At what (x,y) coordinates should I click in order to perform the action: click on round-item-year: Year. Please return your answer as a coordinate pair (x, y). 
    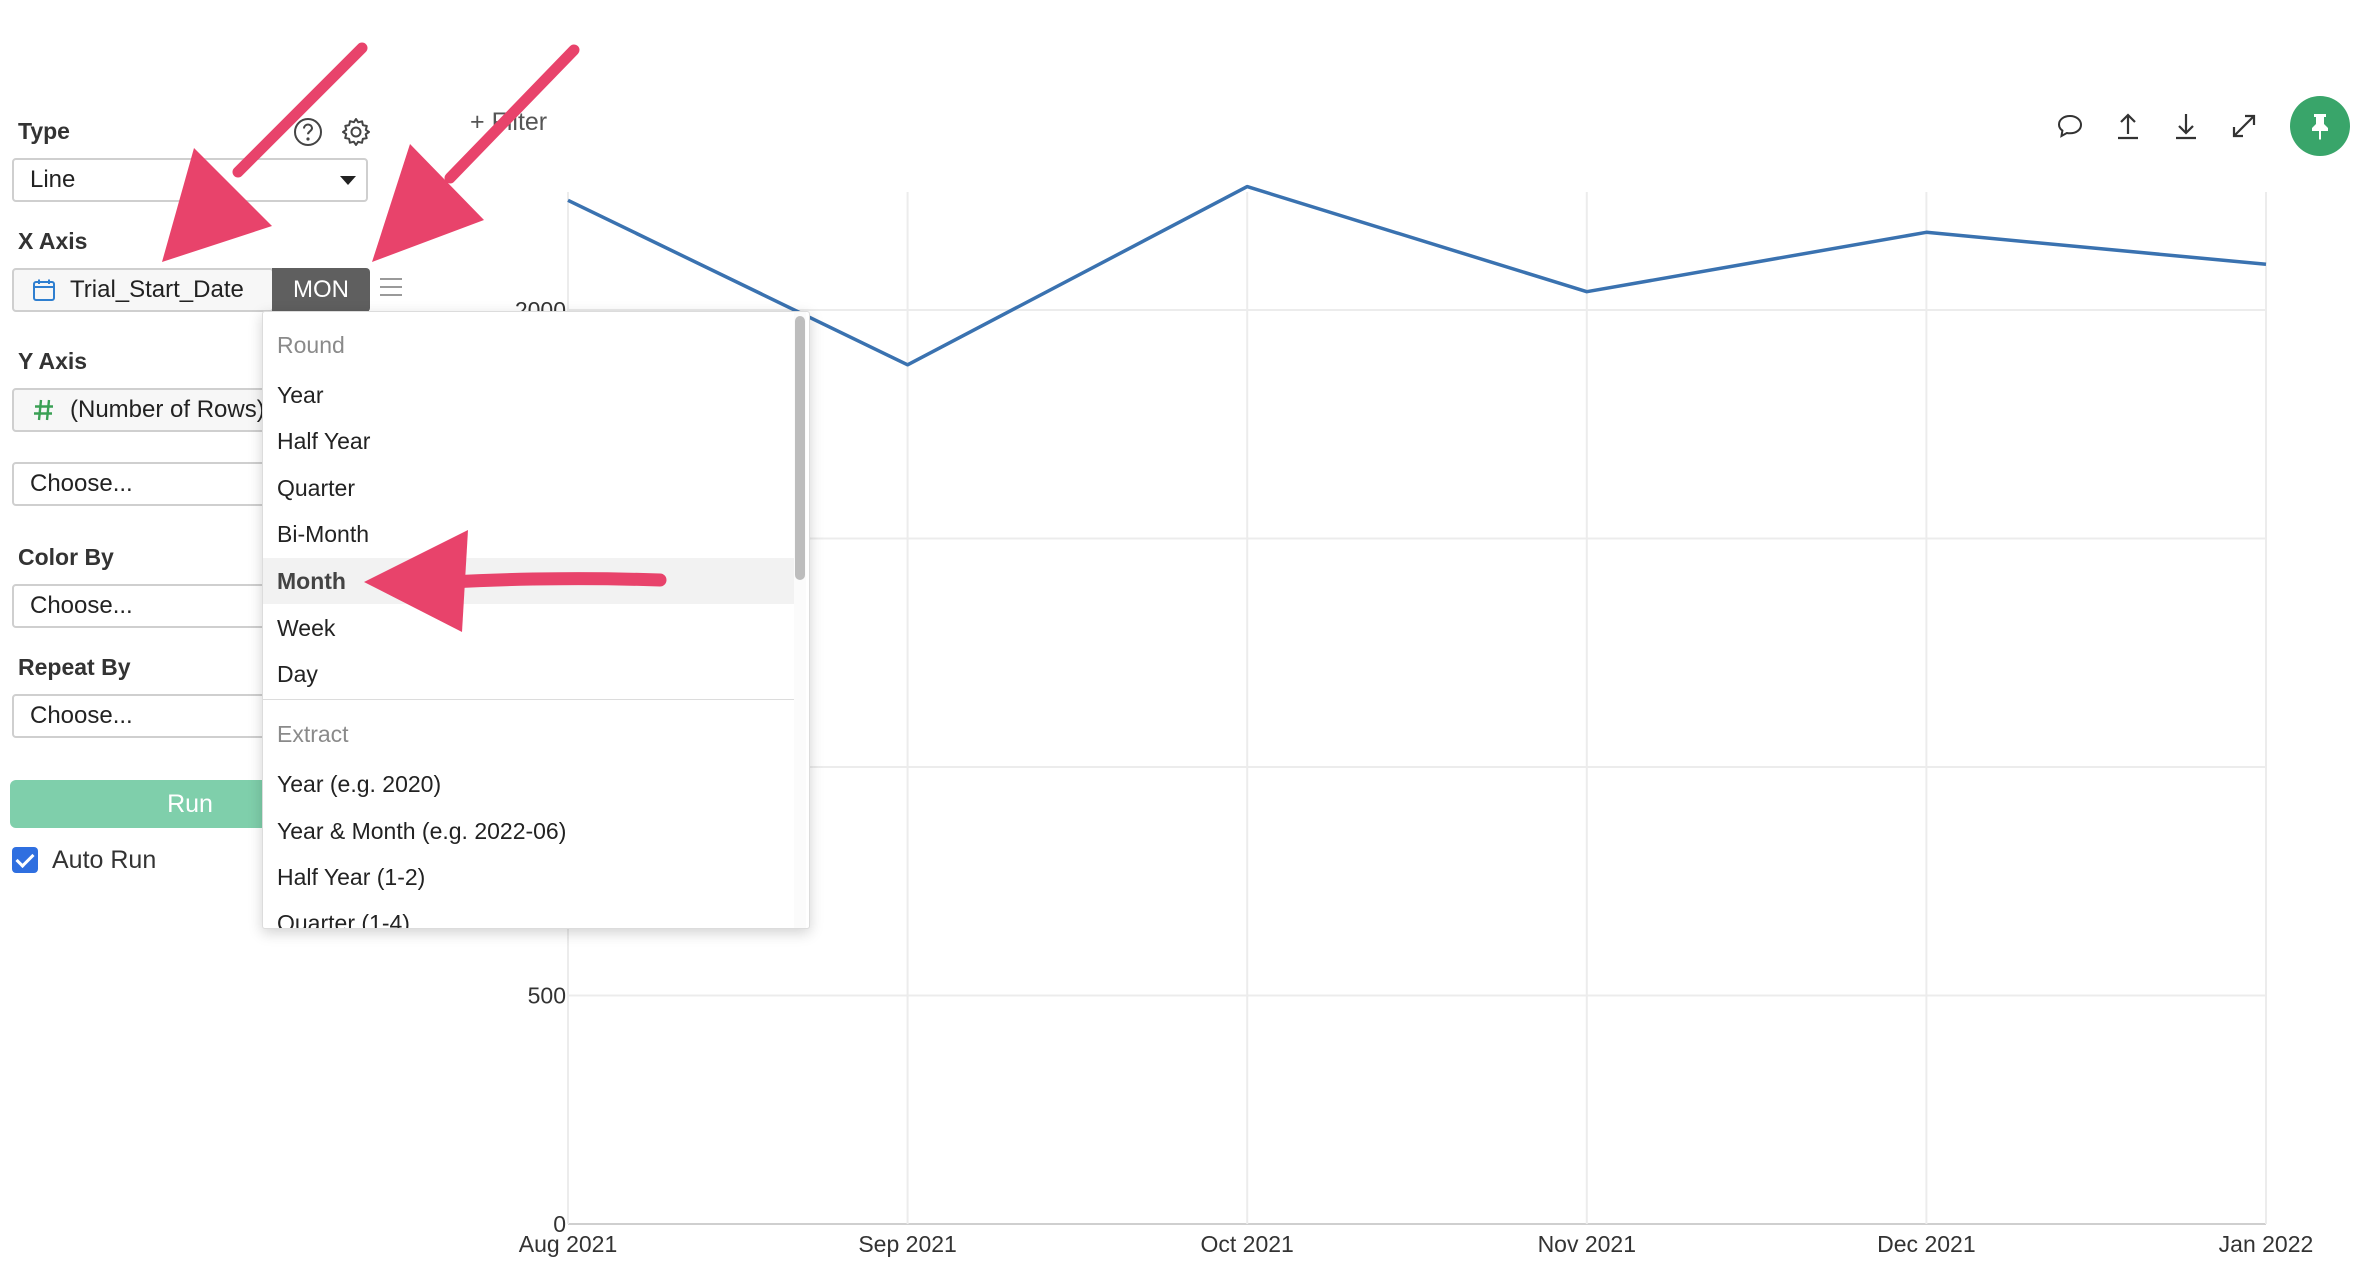
    Looking at the image, I should click on (300, 395).